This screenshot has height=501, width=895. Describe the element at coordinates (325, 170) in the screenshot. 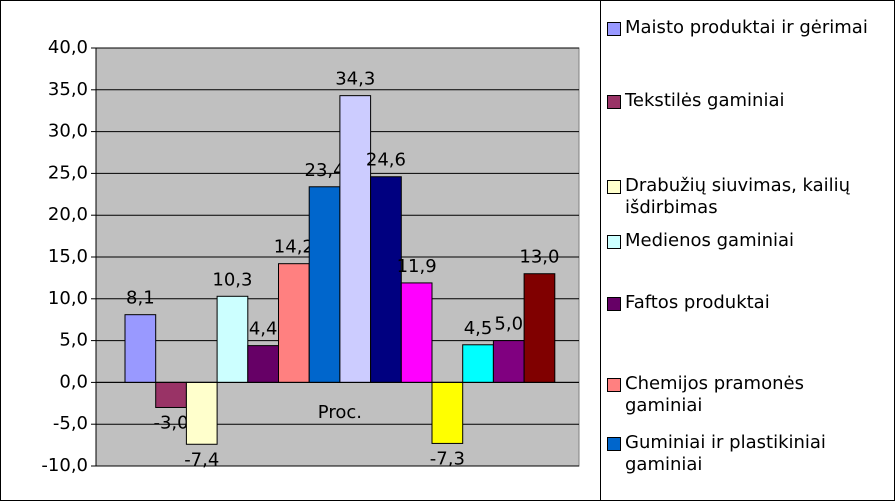

I see `value-label: 23,4` at that location.